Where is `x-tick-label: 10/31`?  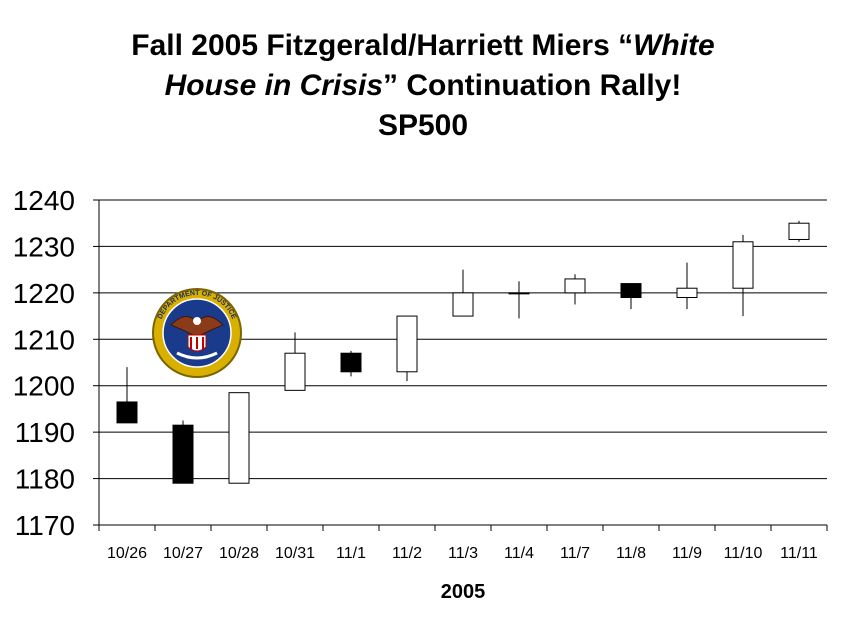 x-tick-label: 10/31 is located at coordinates (295, 553).